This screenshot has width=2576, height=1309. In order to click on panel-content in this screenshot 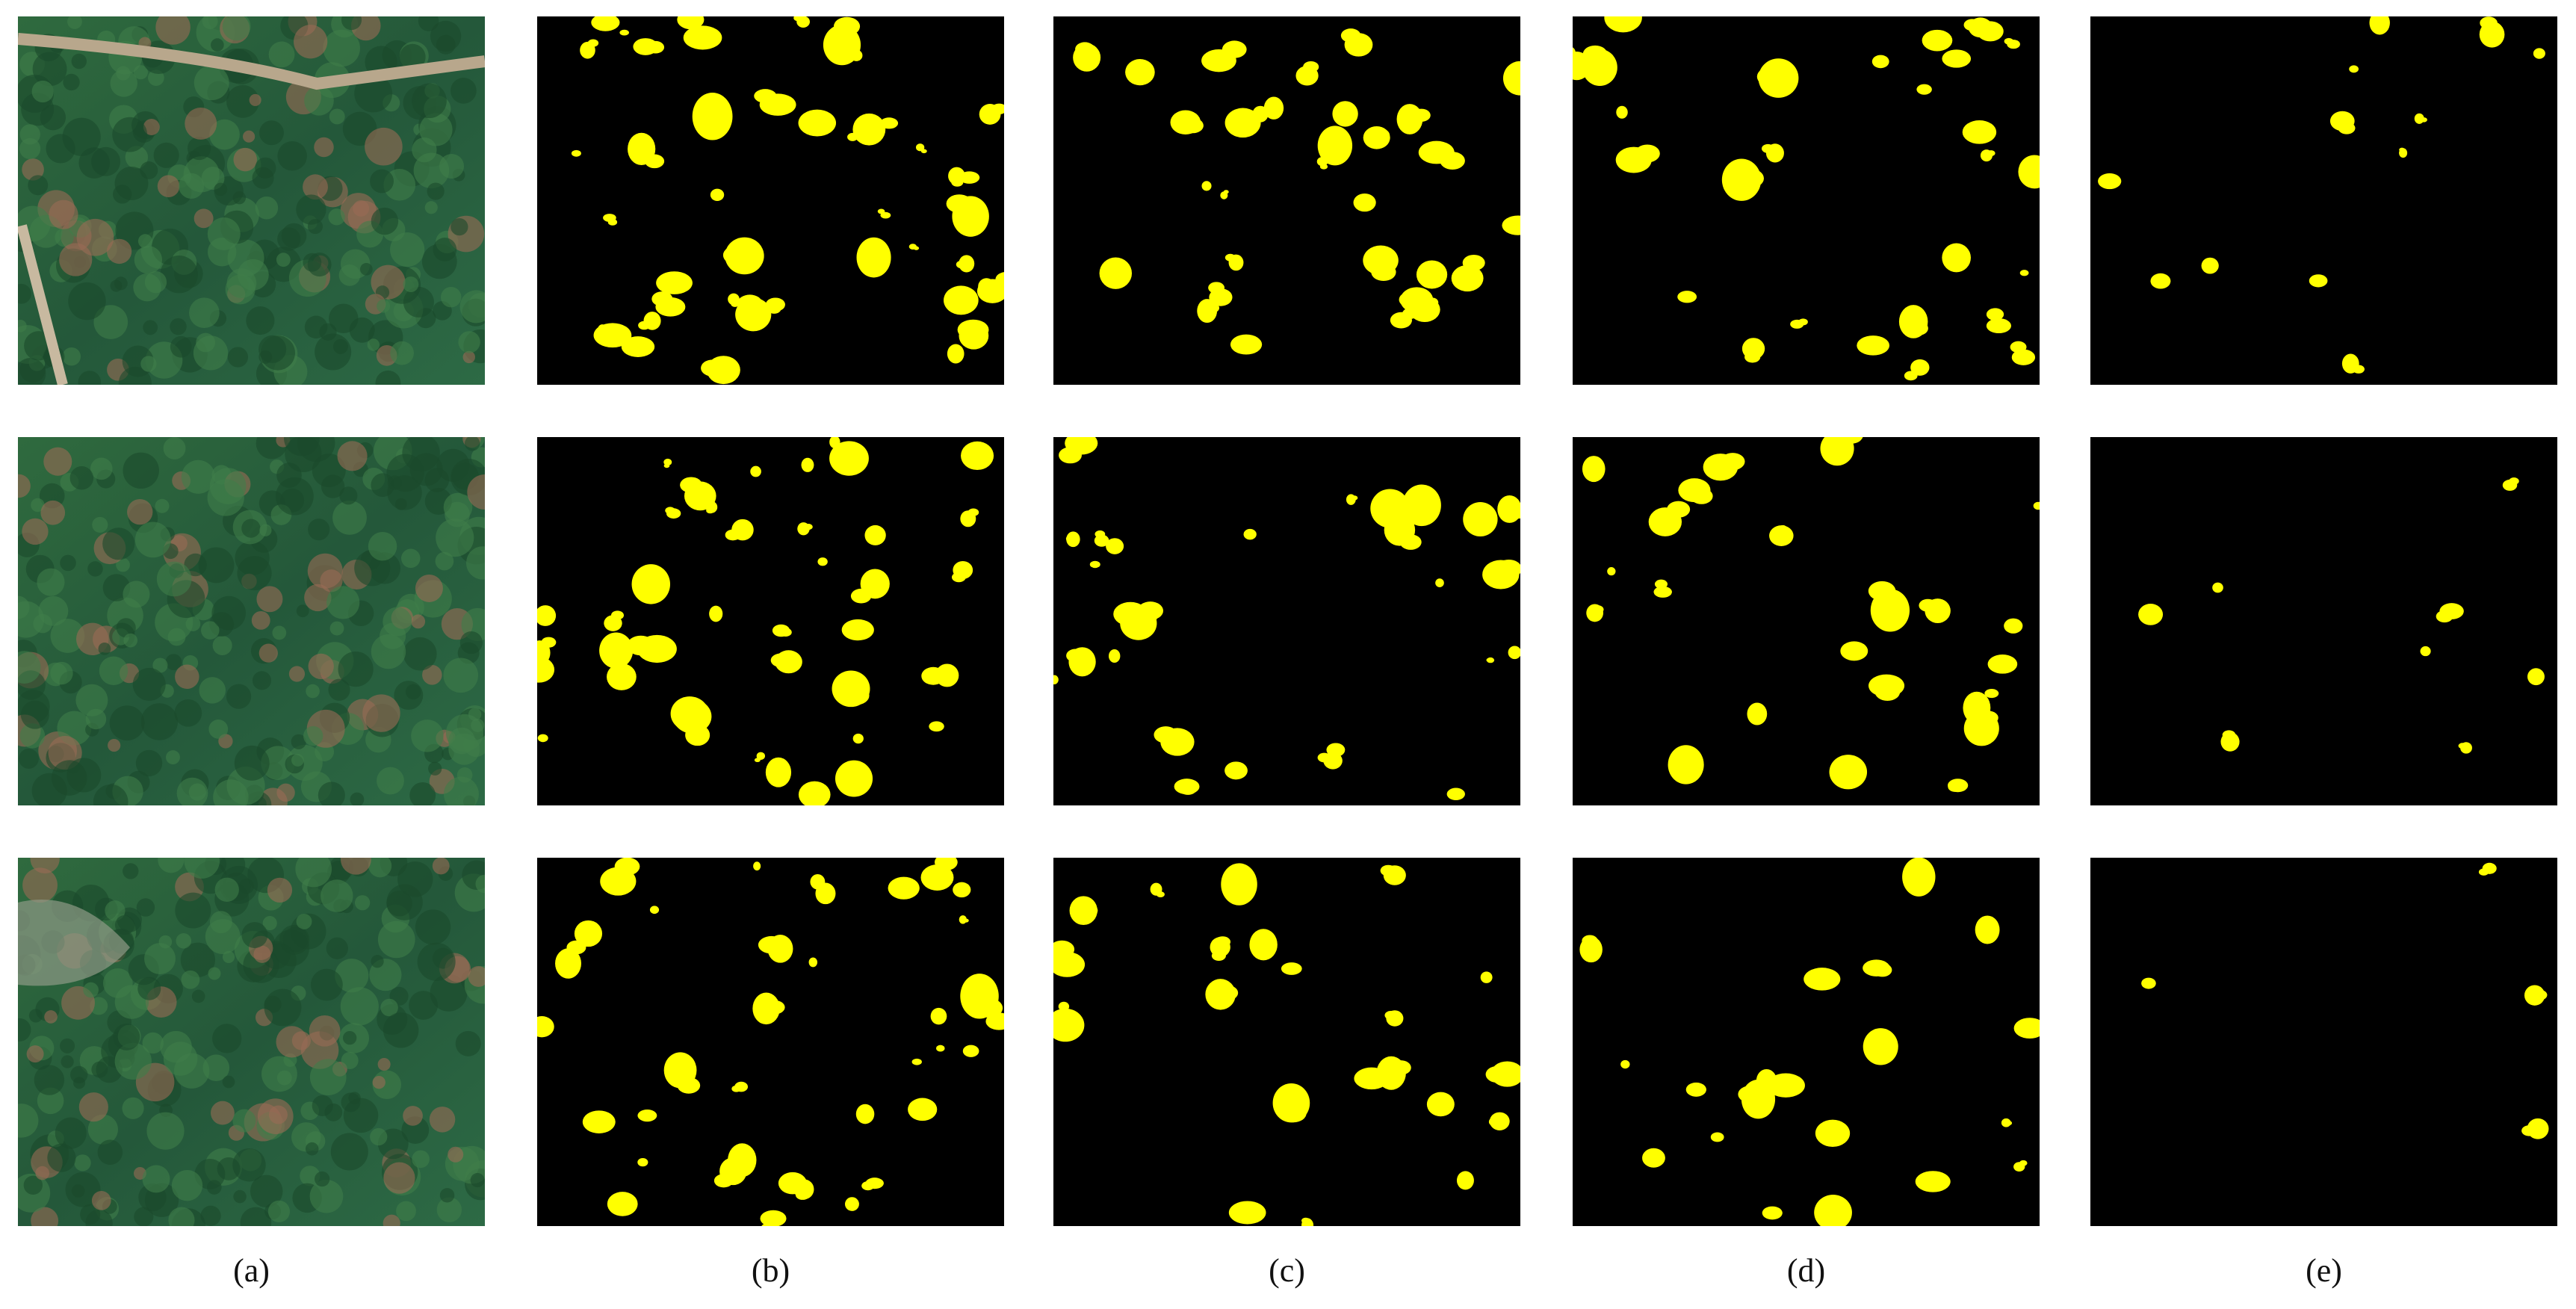, I will do `click(1806, 1042)`.